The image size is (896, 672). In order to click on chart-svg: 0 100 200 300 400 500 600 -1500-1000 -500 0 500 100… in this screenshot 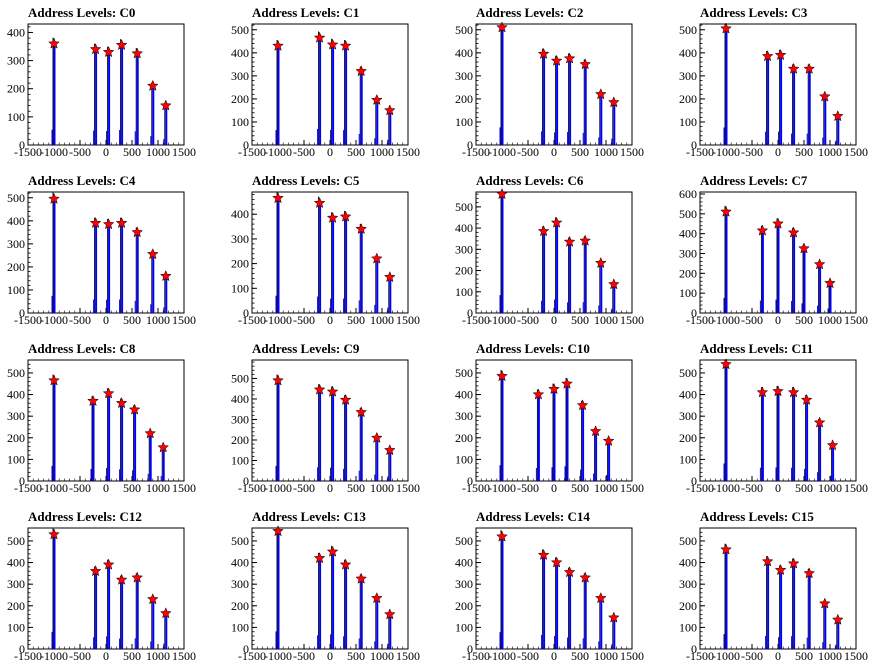, I will do `click(773, 257)`.